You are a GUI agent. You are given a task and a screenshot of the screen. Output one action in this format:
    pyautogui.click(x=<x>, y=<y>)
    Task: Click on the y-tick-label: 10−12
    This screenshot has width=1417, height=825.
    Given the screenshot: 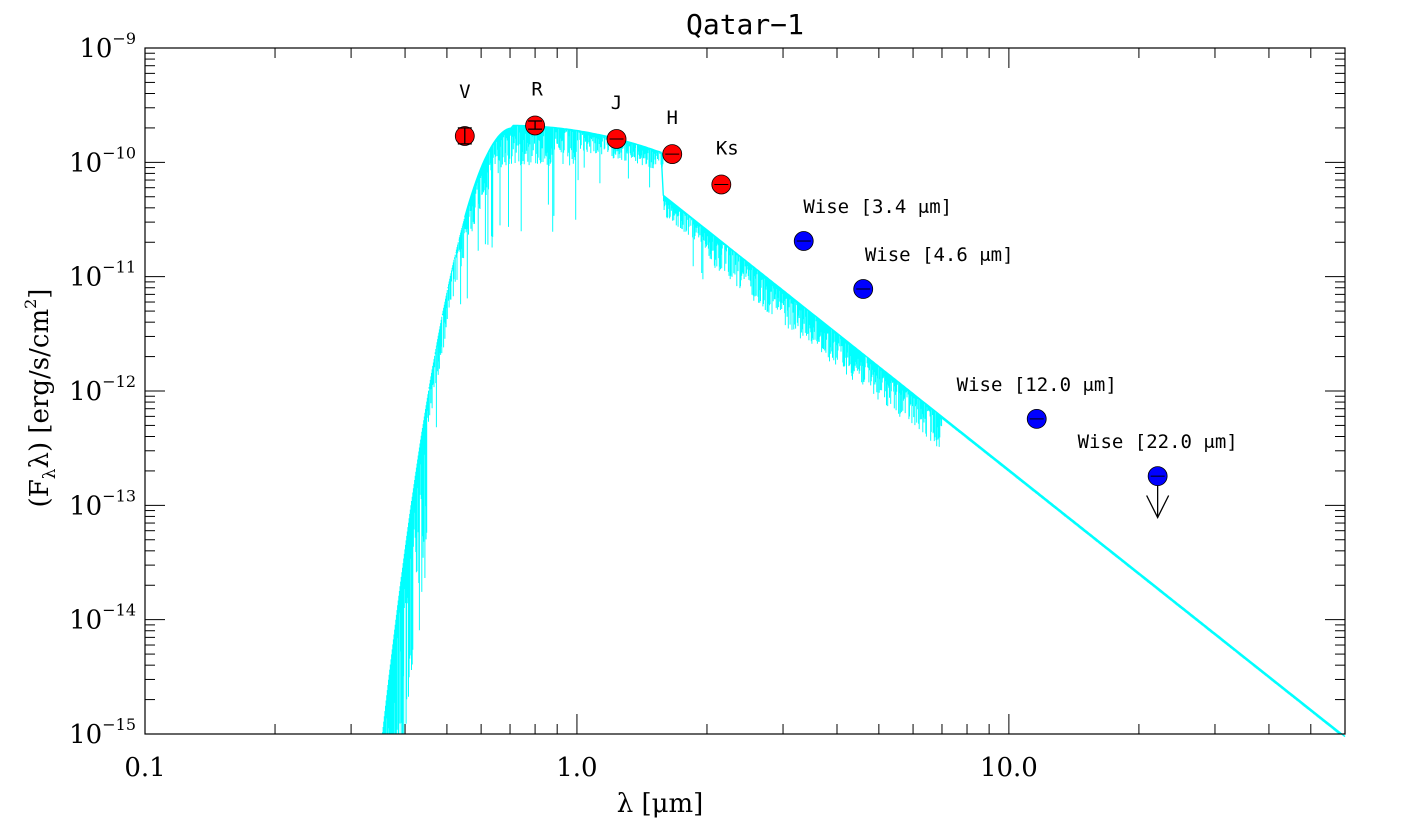 What is the action you would take?
    pyautogui.click(x=102, y=389)
    